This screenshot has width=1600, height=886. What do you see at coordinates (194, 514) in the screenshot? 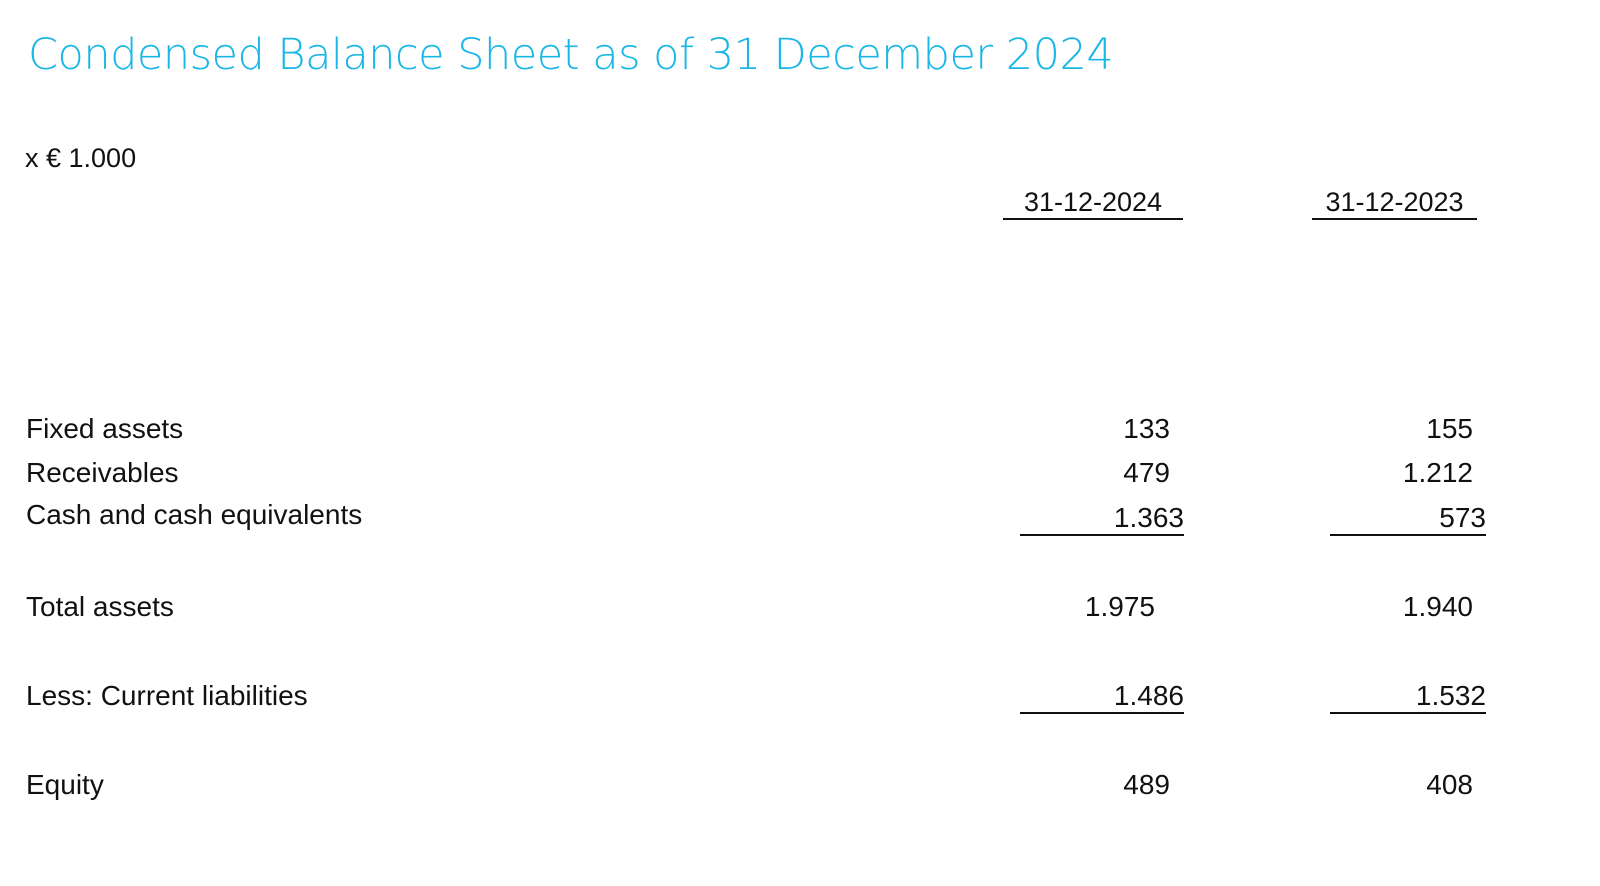
I see `row-label-cash: Cash and cash equivalents` at bounding box center [194, 514].